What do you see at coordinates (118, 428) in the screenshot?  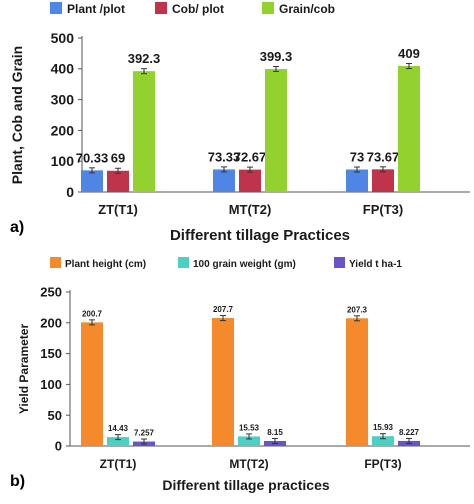 I see `data-label: 14.43` at bounding box center [118, 428].